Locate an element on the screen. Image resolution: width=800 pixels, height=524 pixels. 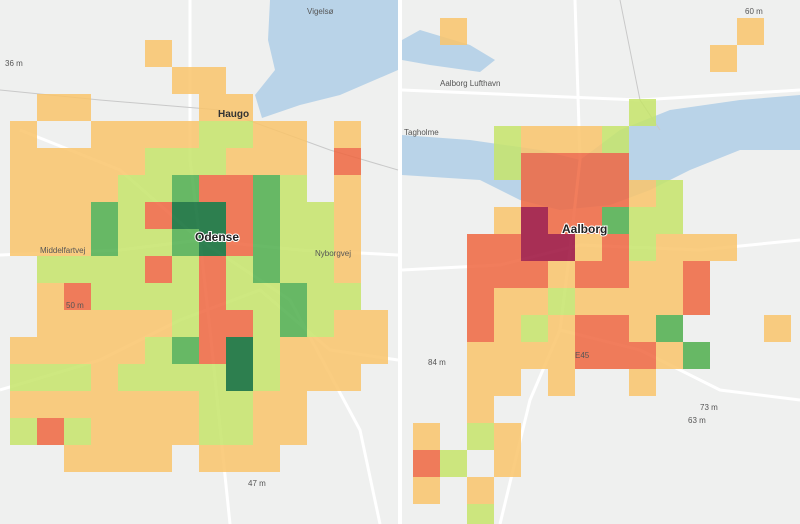
city-label: Aalborg is located at coordinates (584, 229).